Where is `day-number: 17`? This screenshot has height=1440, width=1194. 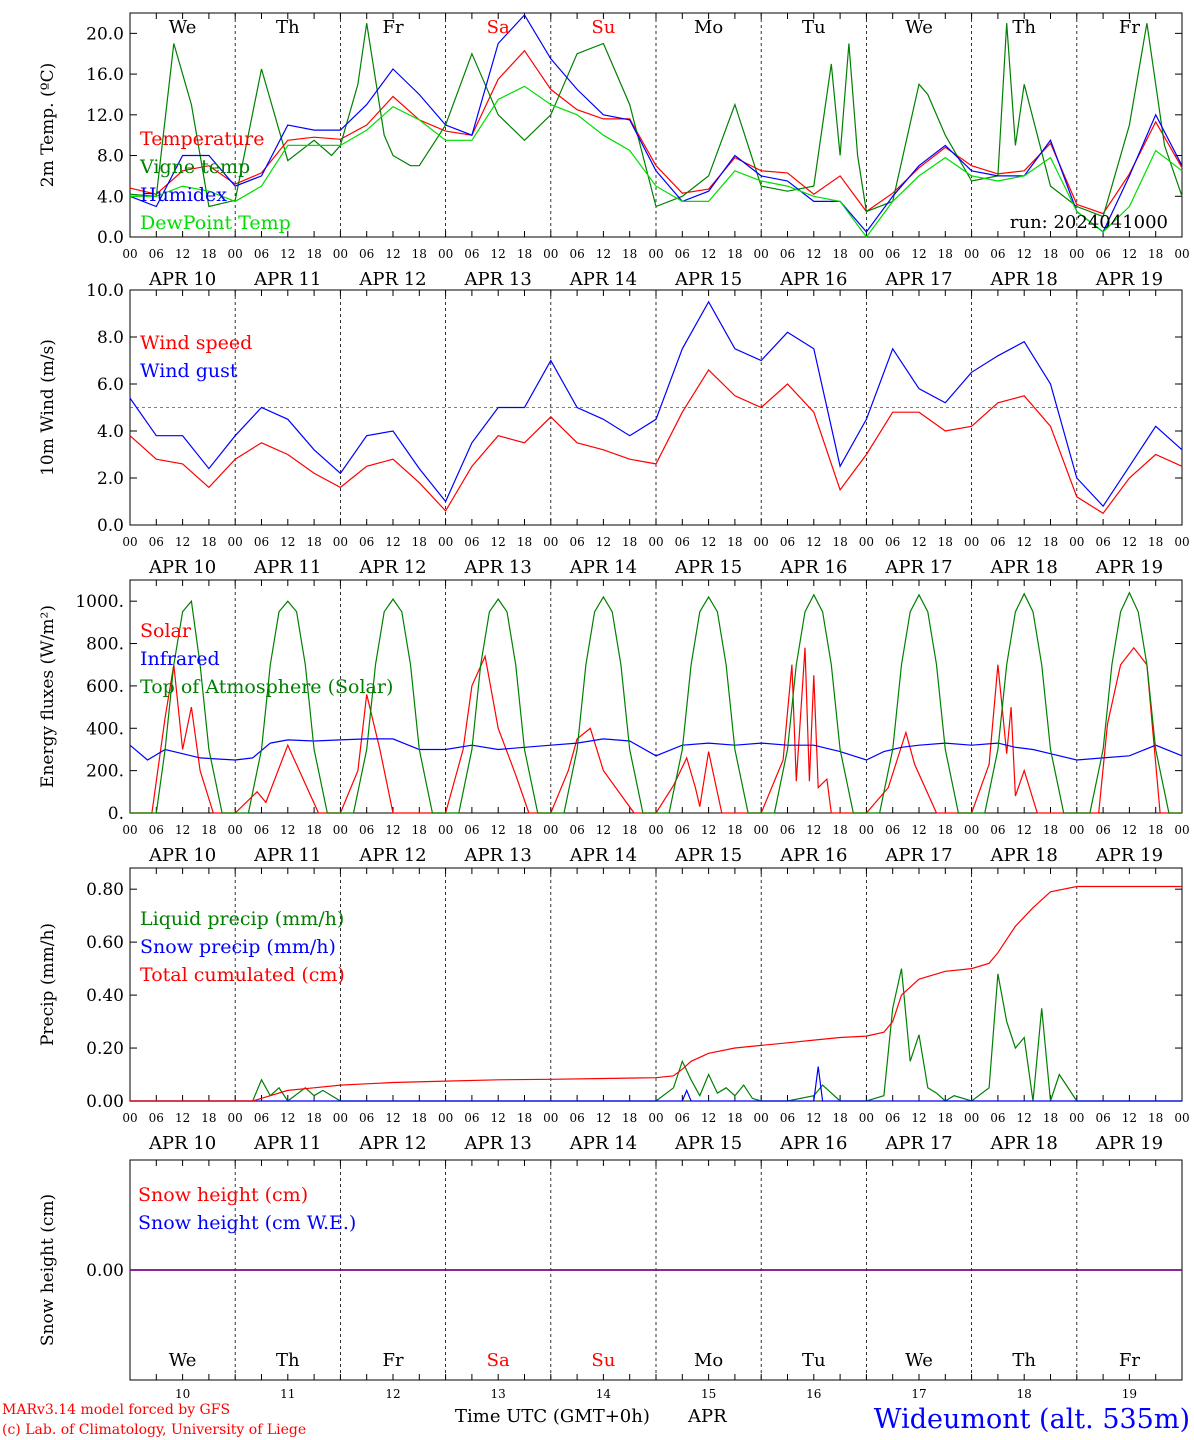 day-number: 17 is located at coordinates (918, 1394).